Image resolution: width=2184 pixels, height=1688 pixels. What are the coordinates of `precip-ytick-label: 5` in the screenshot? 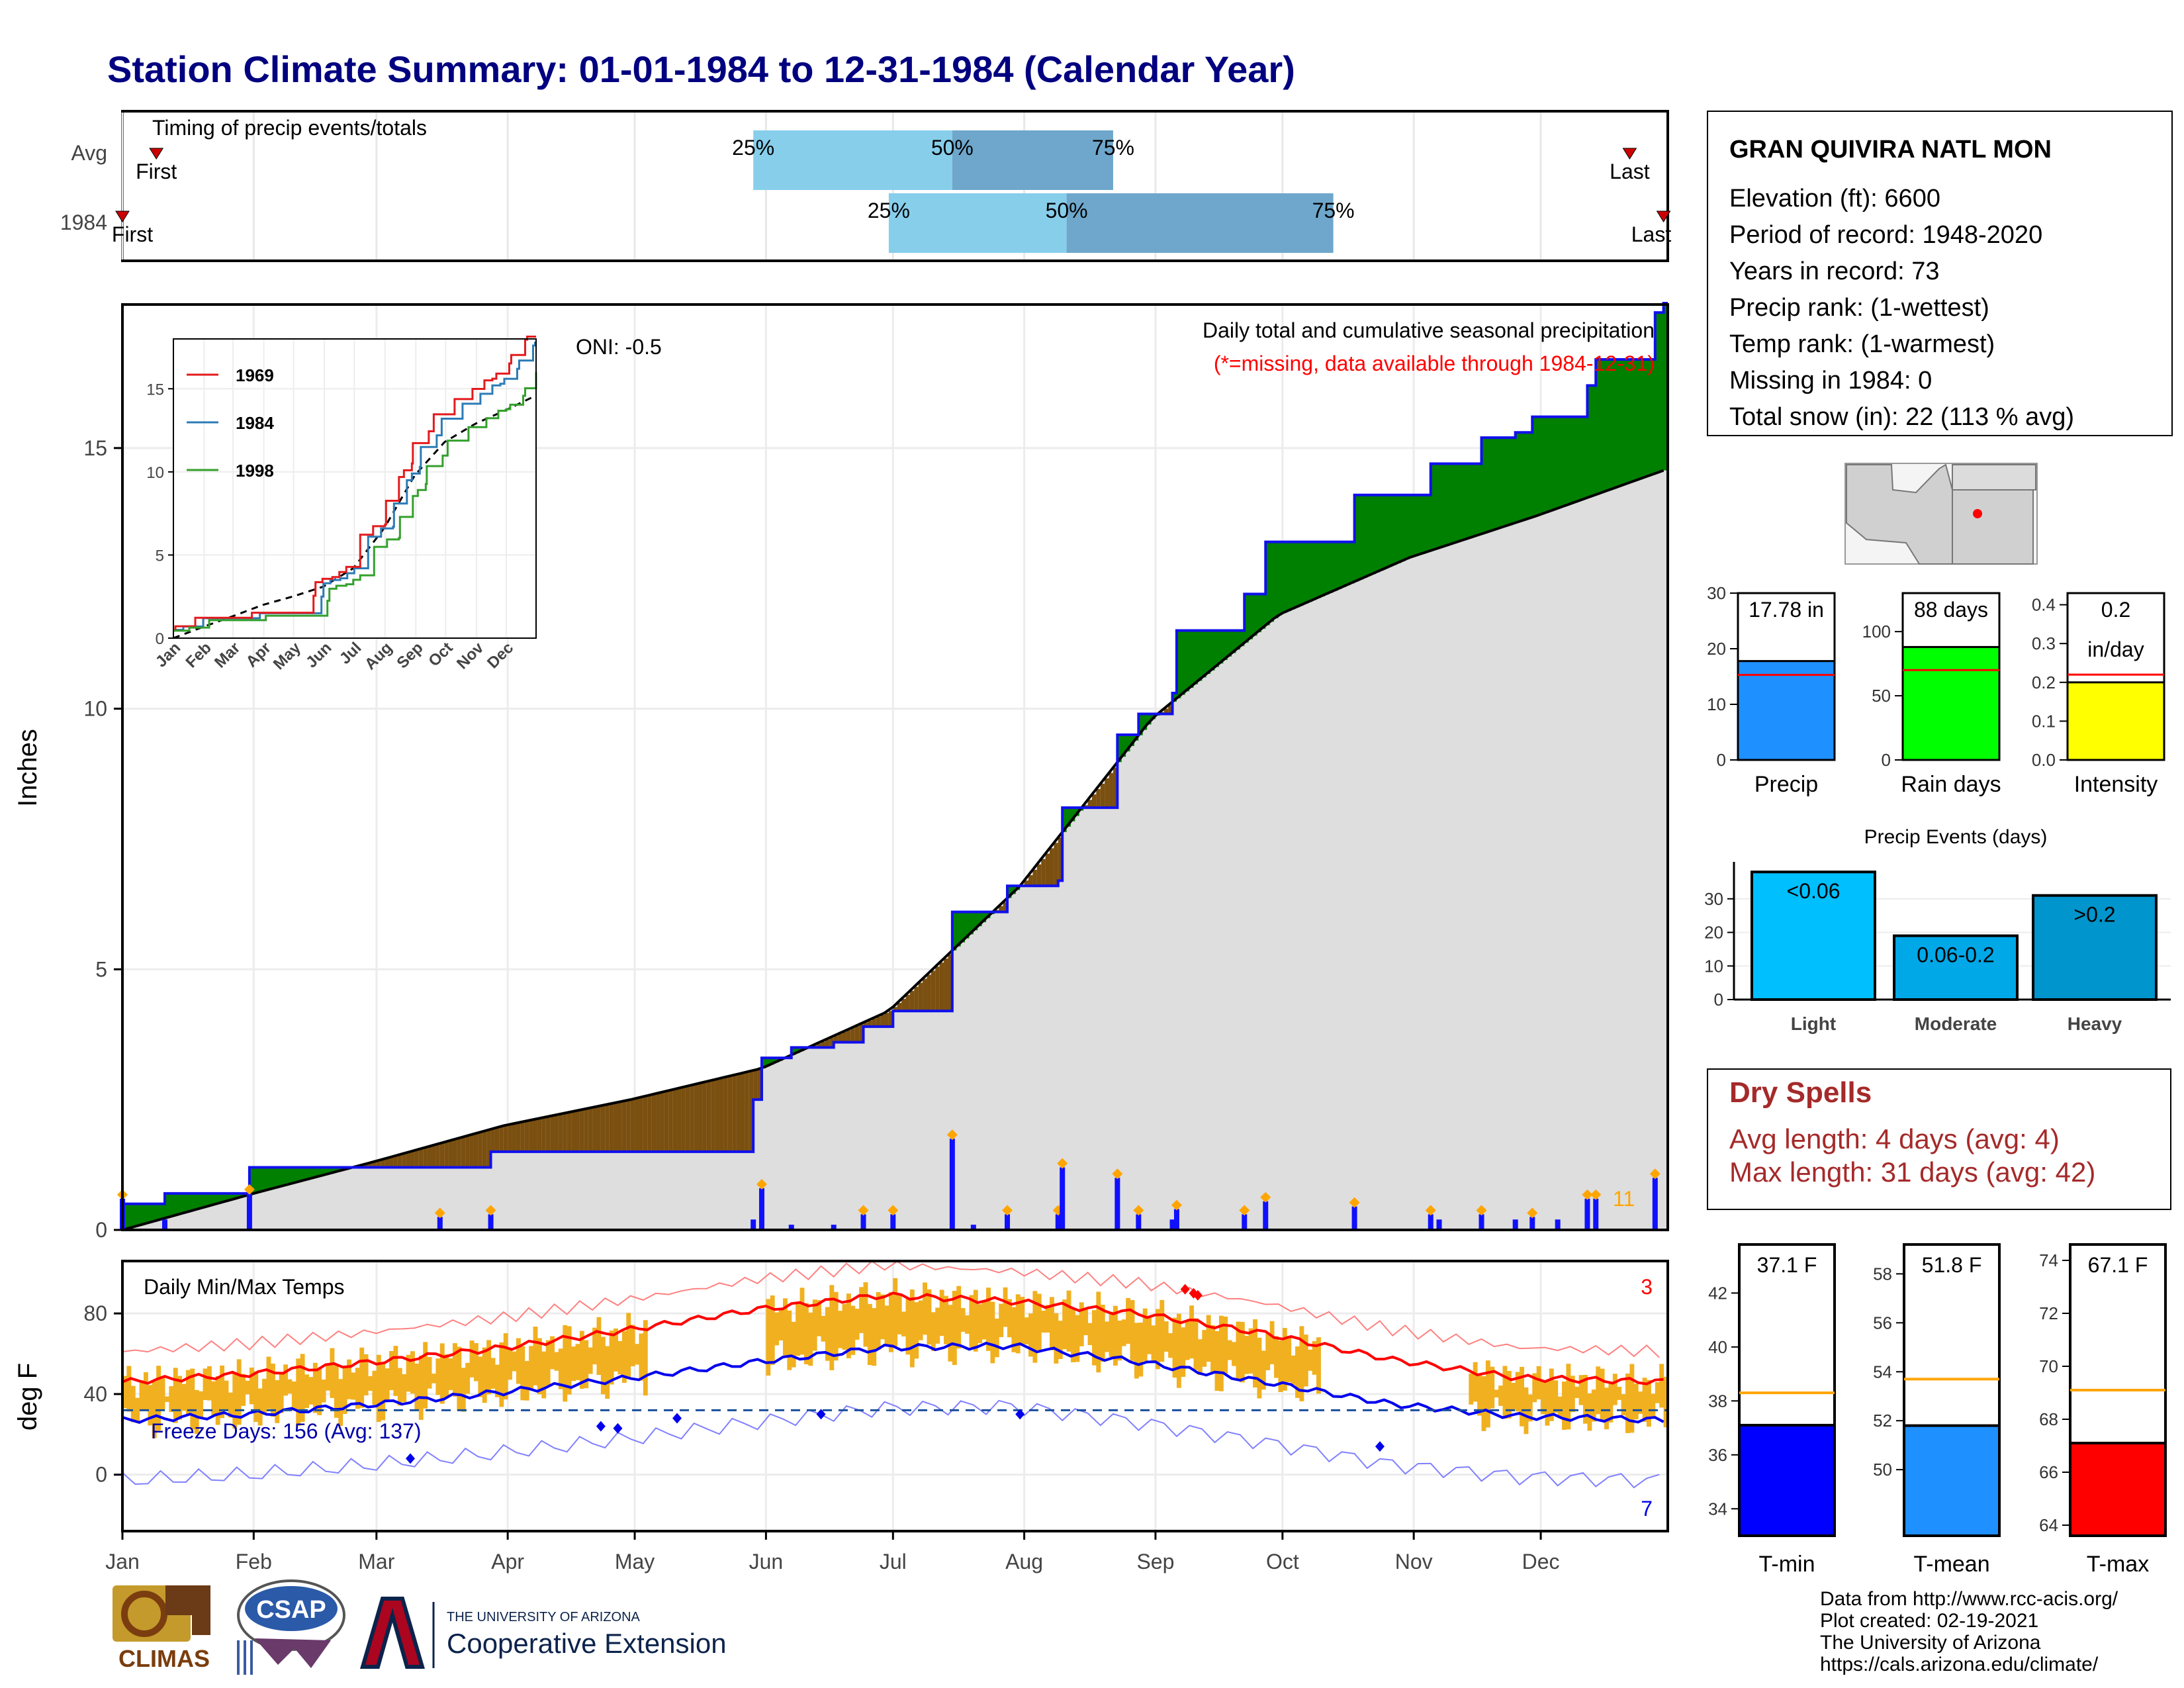 It's located at (101, 969).